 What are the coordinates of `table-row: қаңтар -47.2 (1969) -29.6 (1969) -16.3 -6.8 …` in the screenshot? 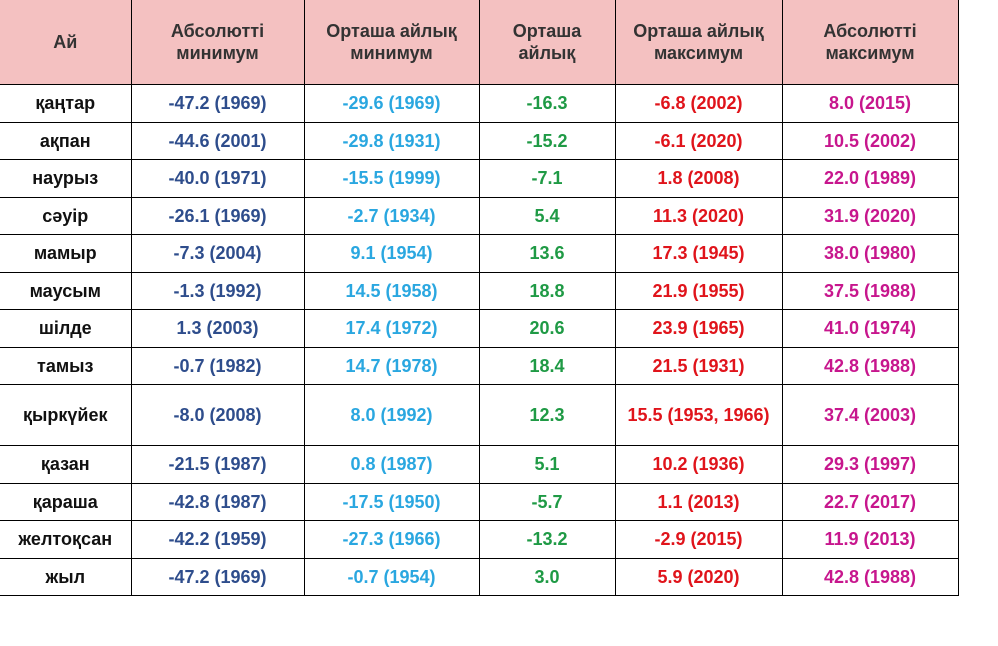 It's located at (479, 103).